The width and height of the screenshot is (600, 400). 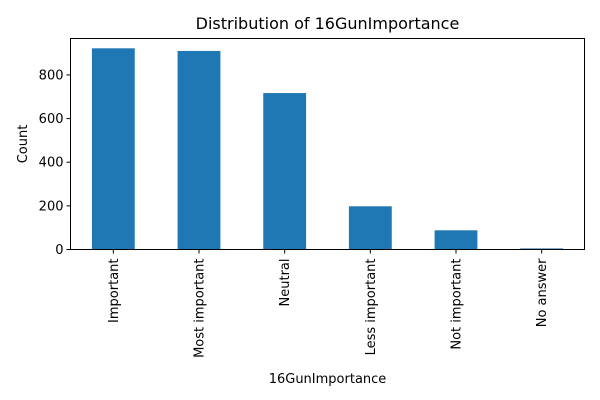 What do you see at coordinates (199, 150) in the screenshot?
I see `bar-most-important` at bounding box center [199, 150].